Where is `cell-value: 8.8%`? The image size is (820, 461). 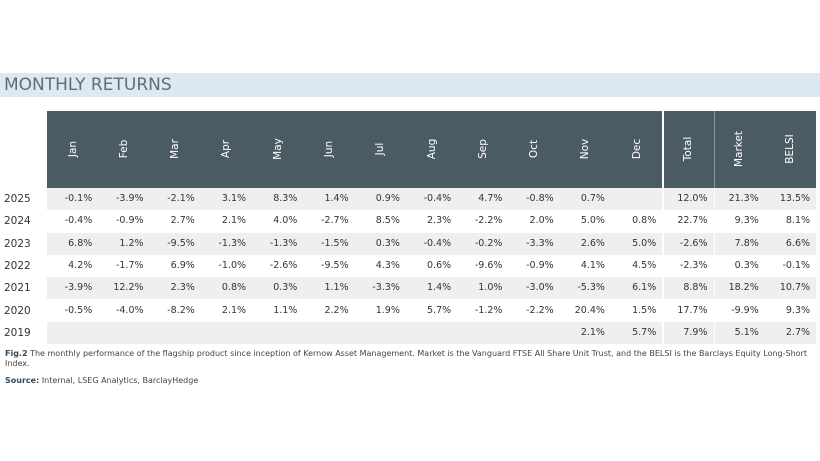 cell-value: 8.8% is located at coordinates (695, 288).